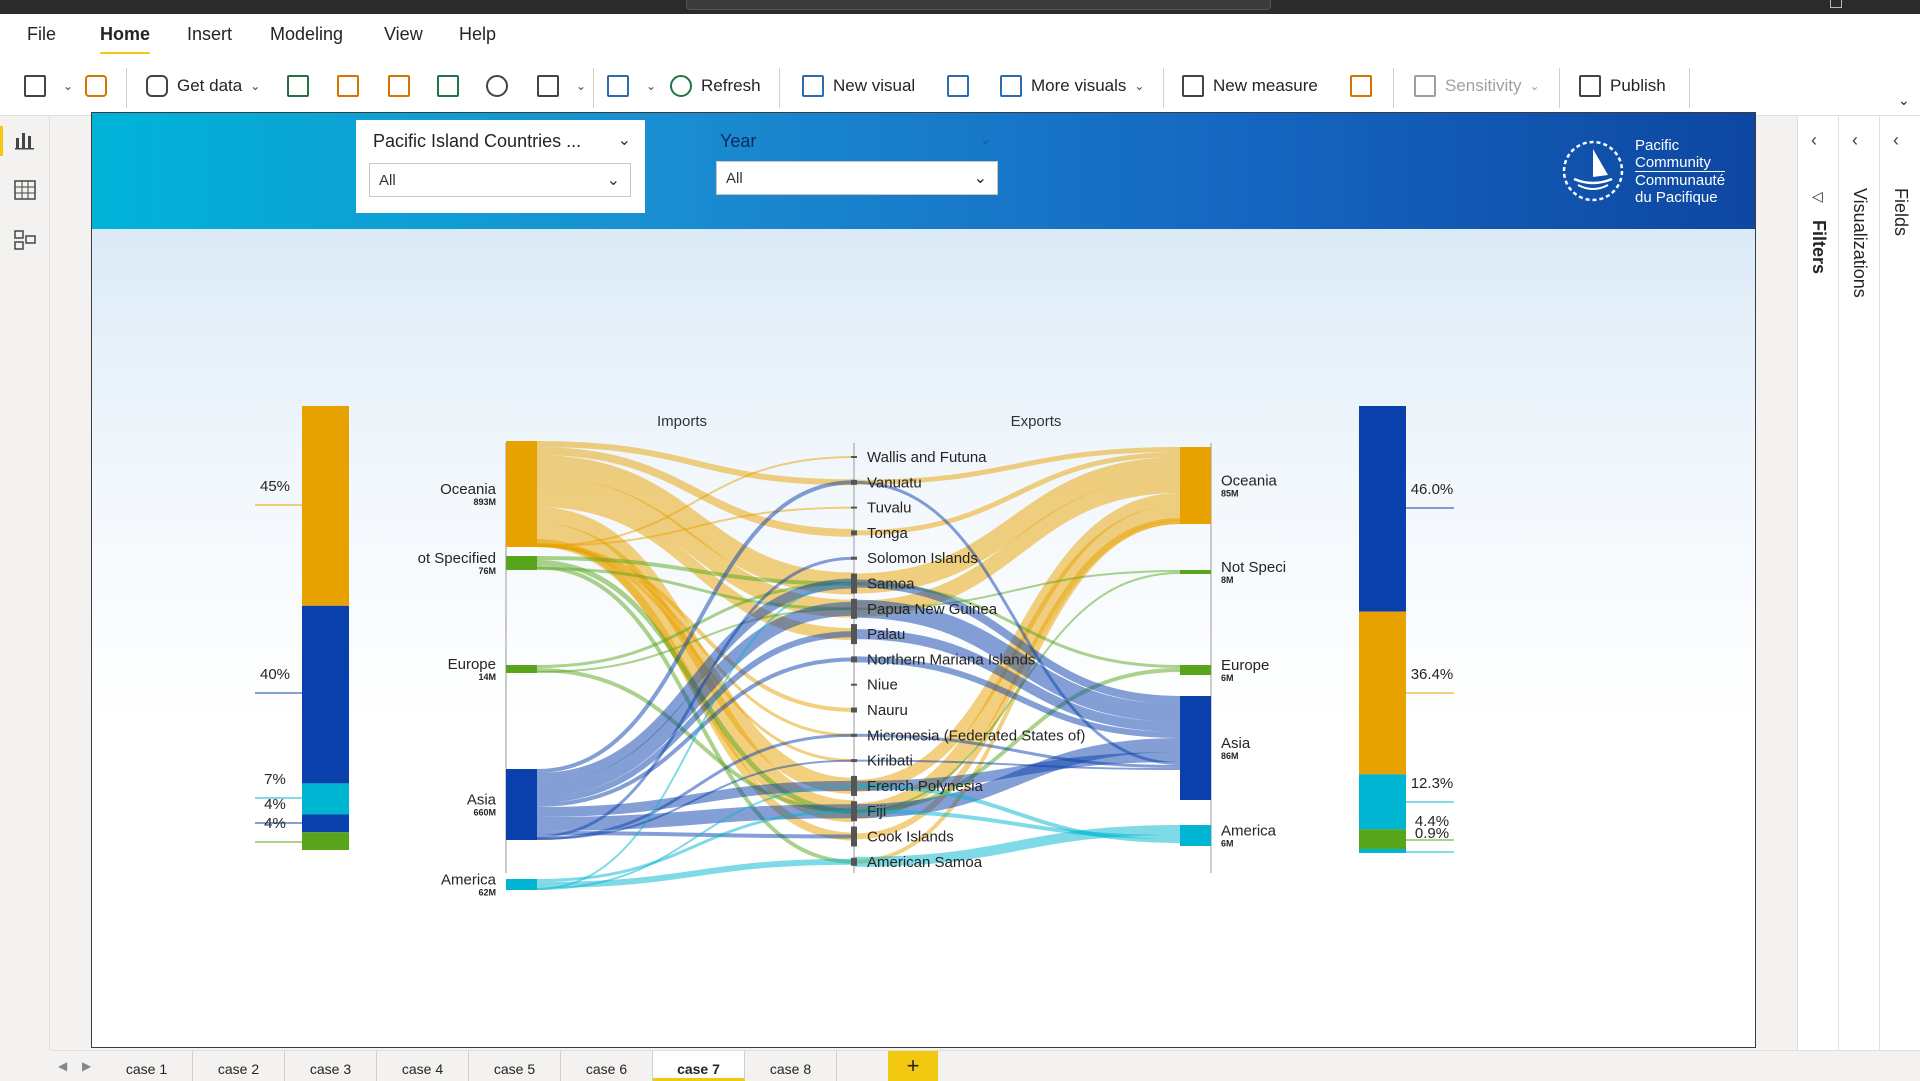  Describe the element at coordinates (42, 34) in the screenshot. I see `menu-file: File` at that location.